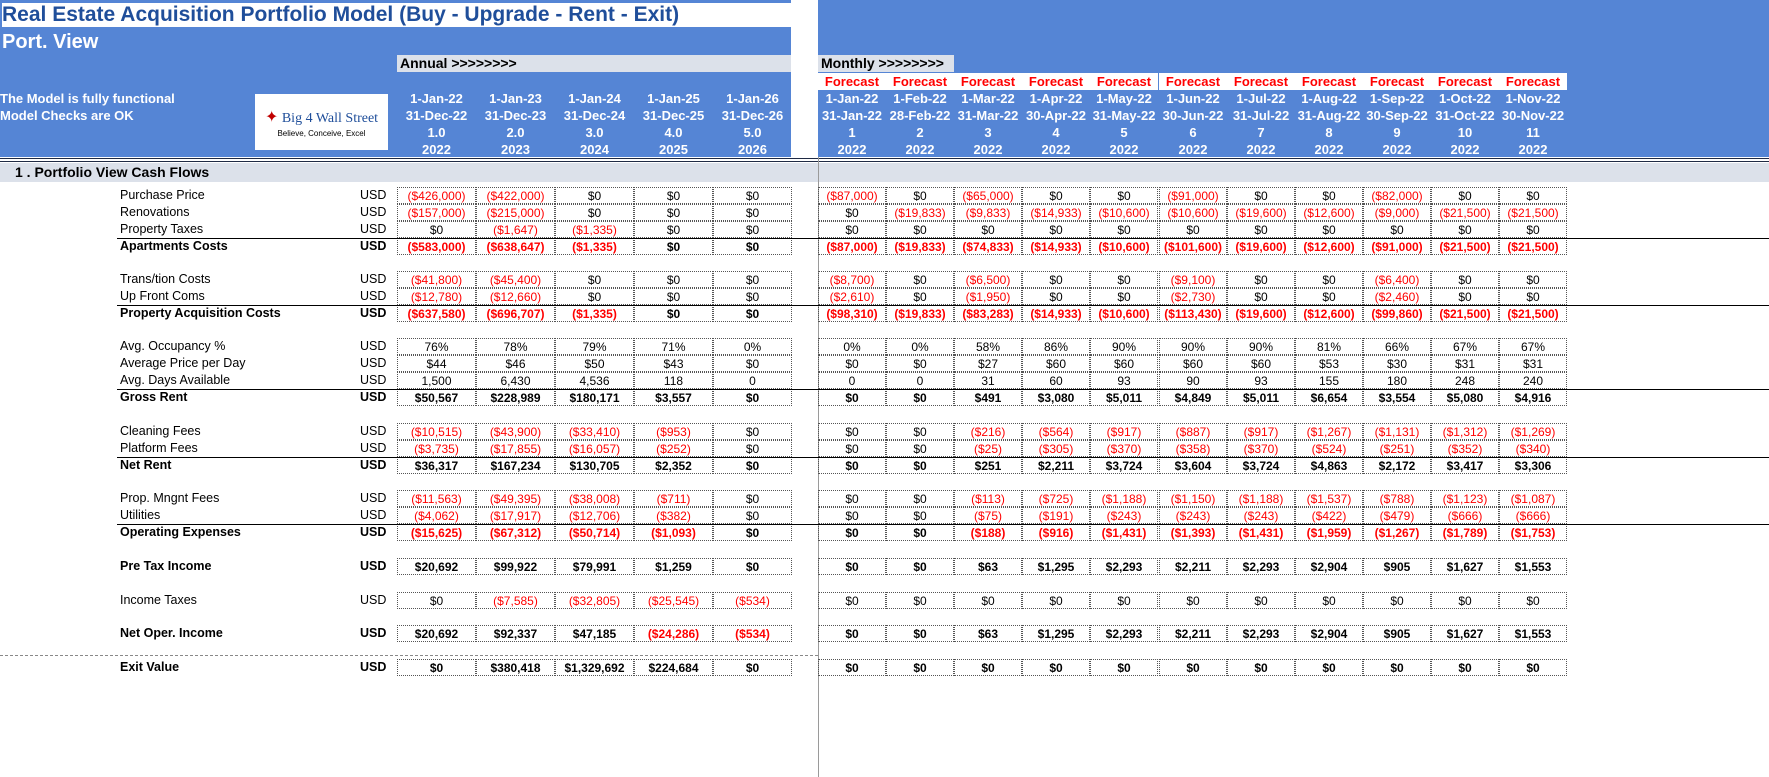 This screenshot has width=1769, height=777. I want to click on monthly-cell: $3,604, so click(1193, 465).